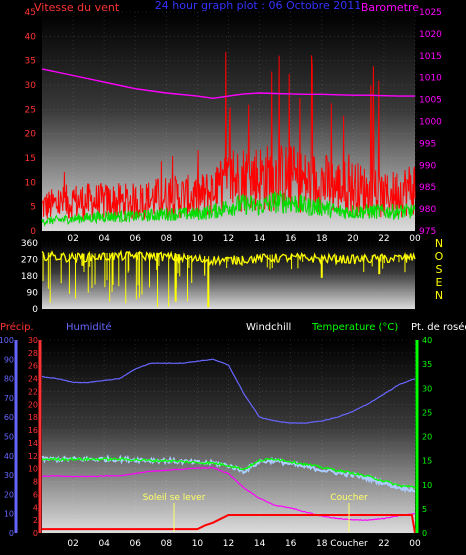  Describe the element at coordinates (33, 443) in the screenshot. I see `precip-axis-tick: 14` at that location.